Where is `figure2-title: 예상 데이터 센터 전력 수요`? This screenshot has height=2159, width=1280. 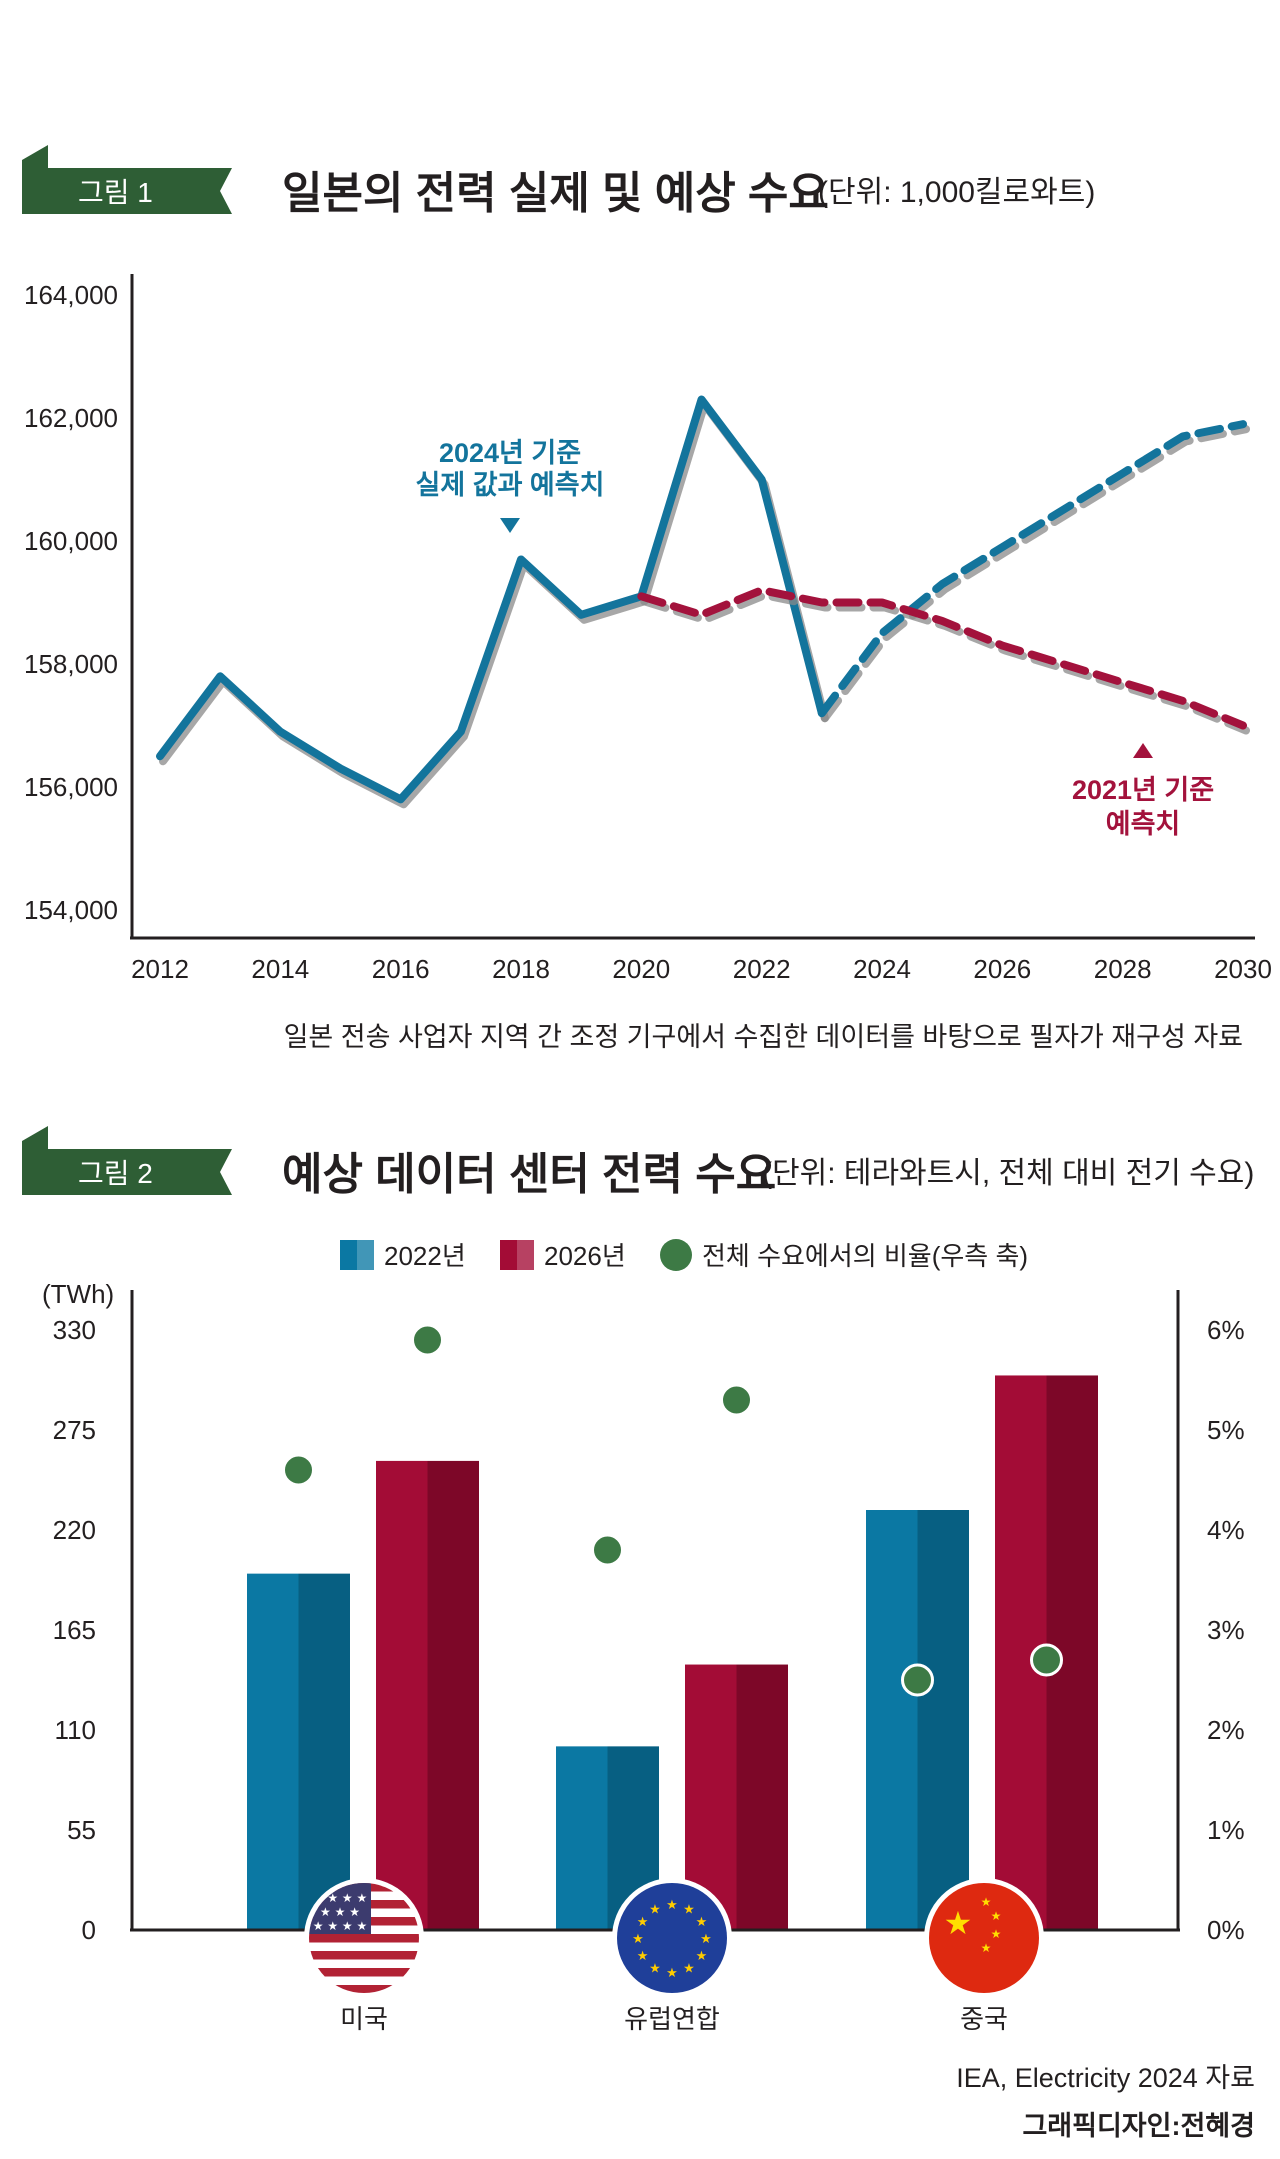 figure2-title: 예상 데이터 센터 전력 수요 is located at coordinates (529, 1174).